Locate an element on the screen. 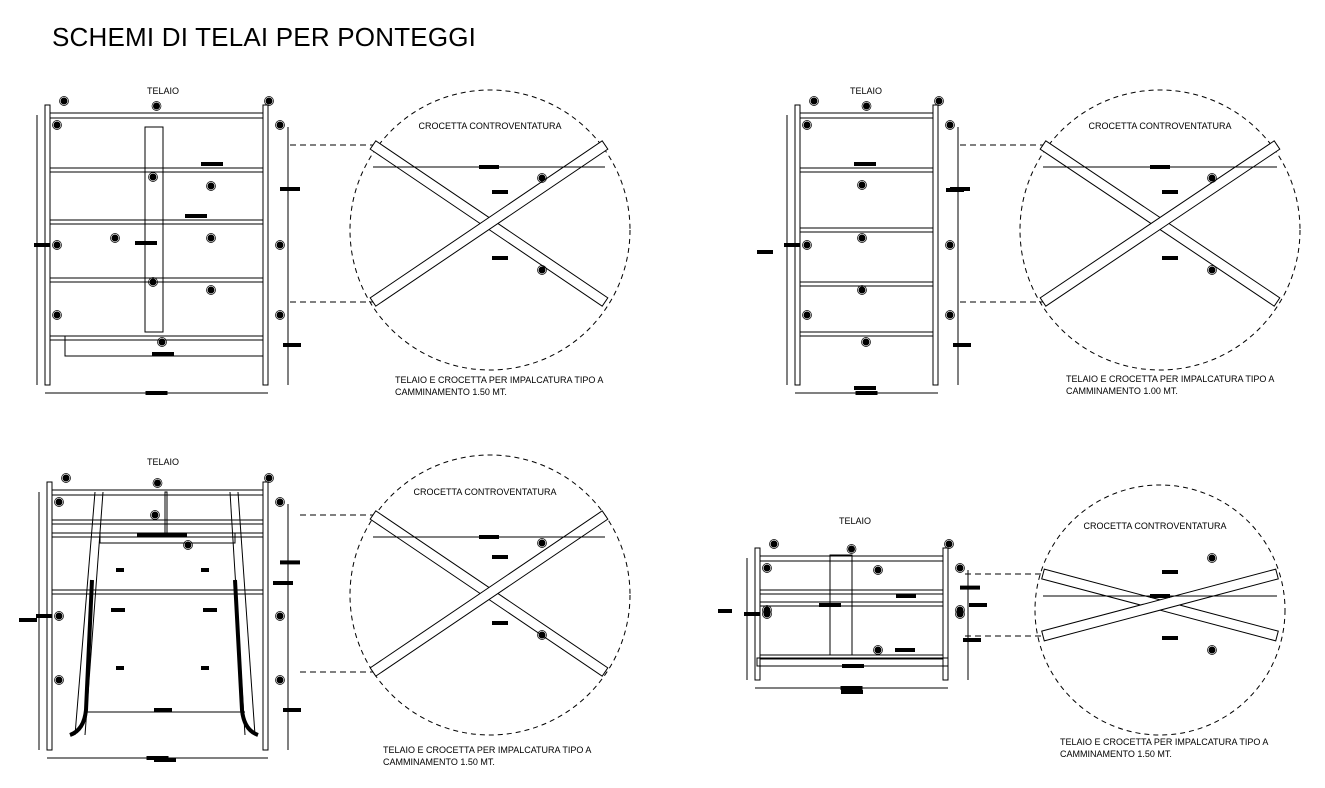 This screenshot has height=788, width=1325. frame-leg-right is located at coordinates (246, 613).